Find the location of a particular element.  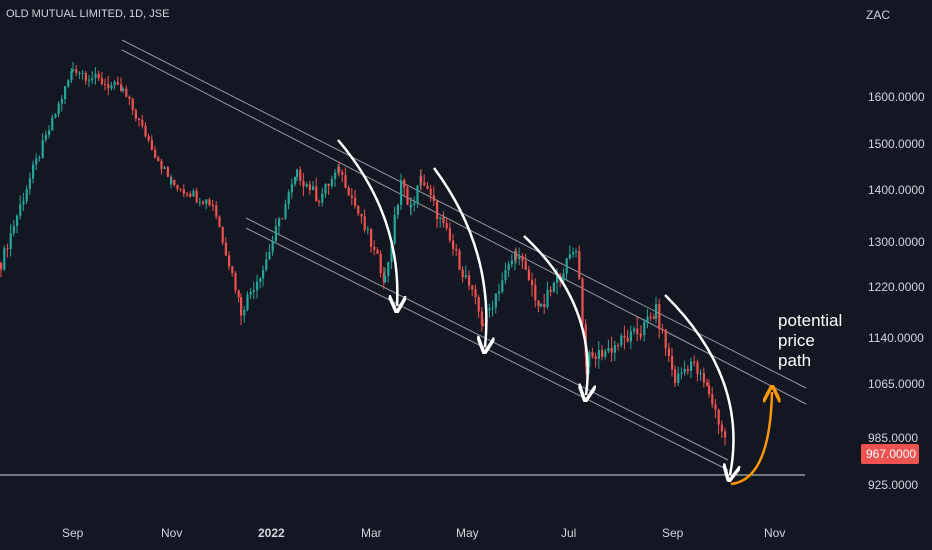

y-tick-label: 925.0000 is located at coordinates (893, 485).